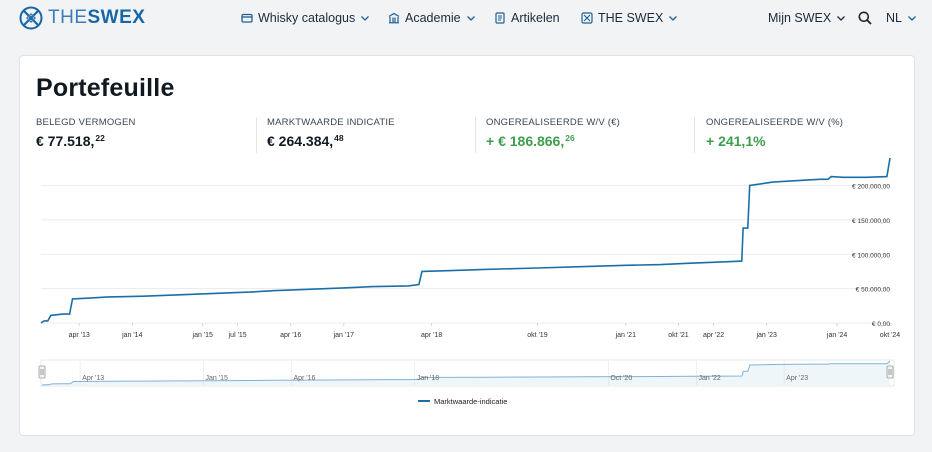  Describe the element at coordinates (331, 122) in the screenshot. I see `stat-label: MARKTWAARDE INDICATIE` at that location.